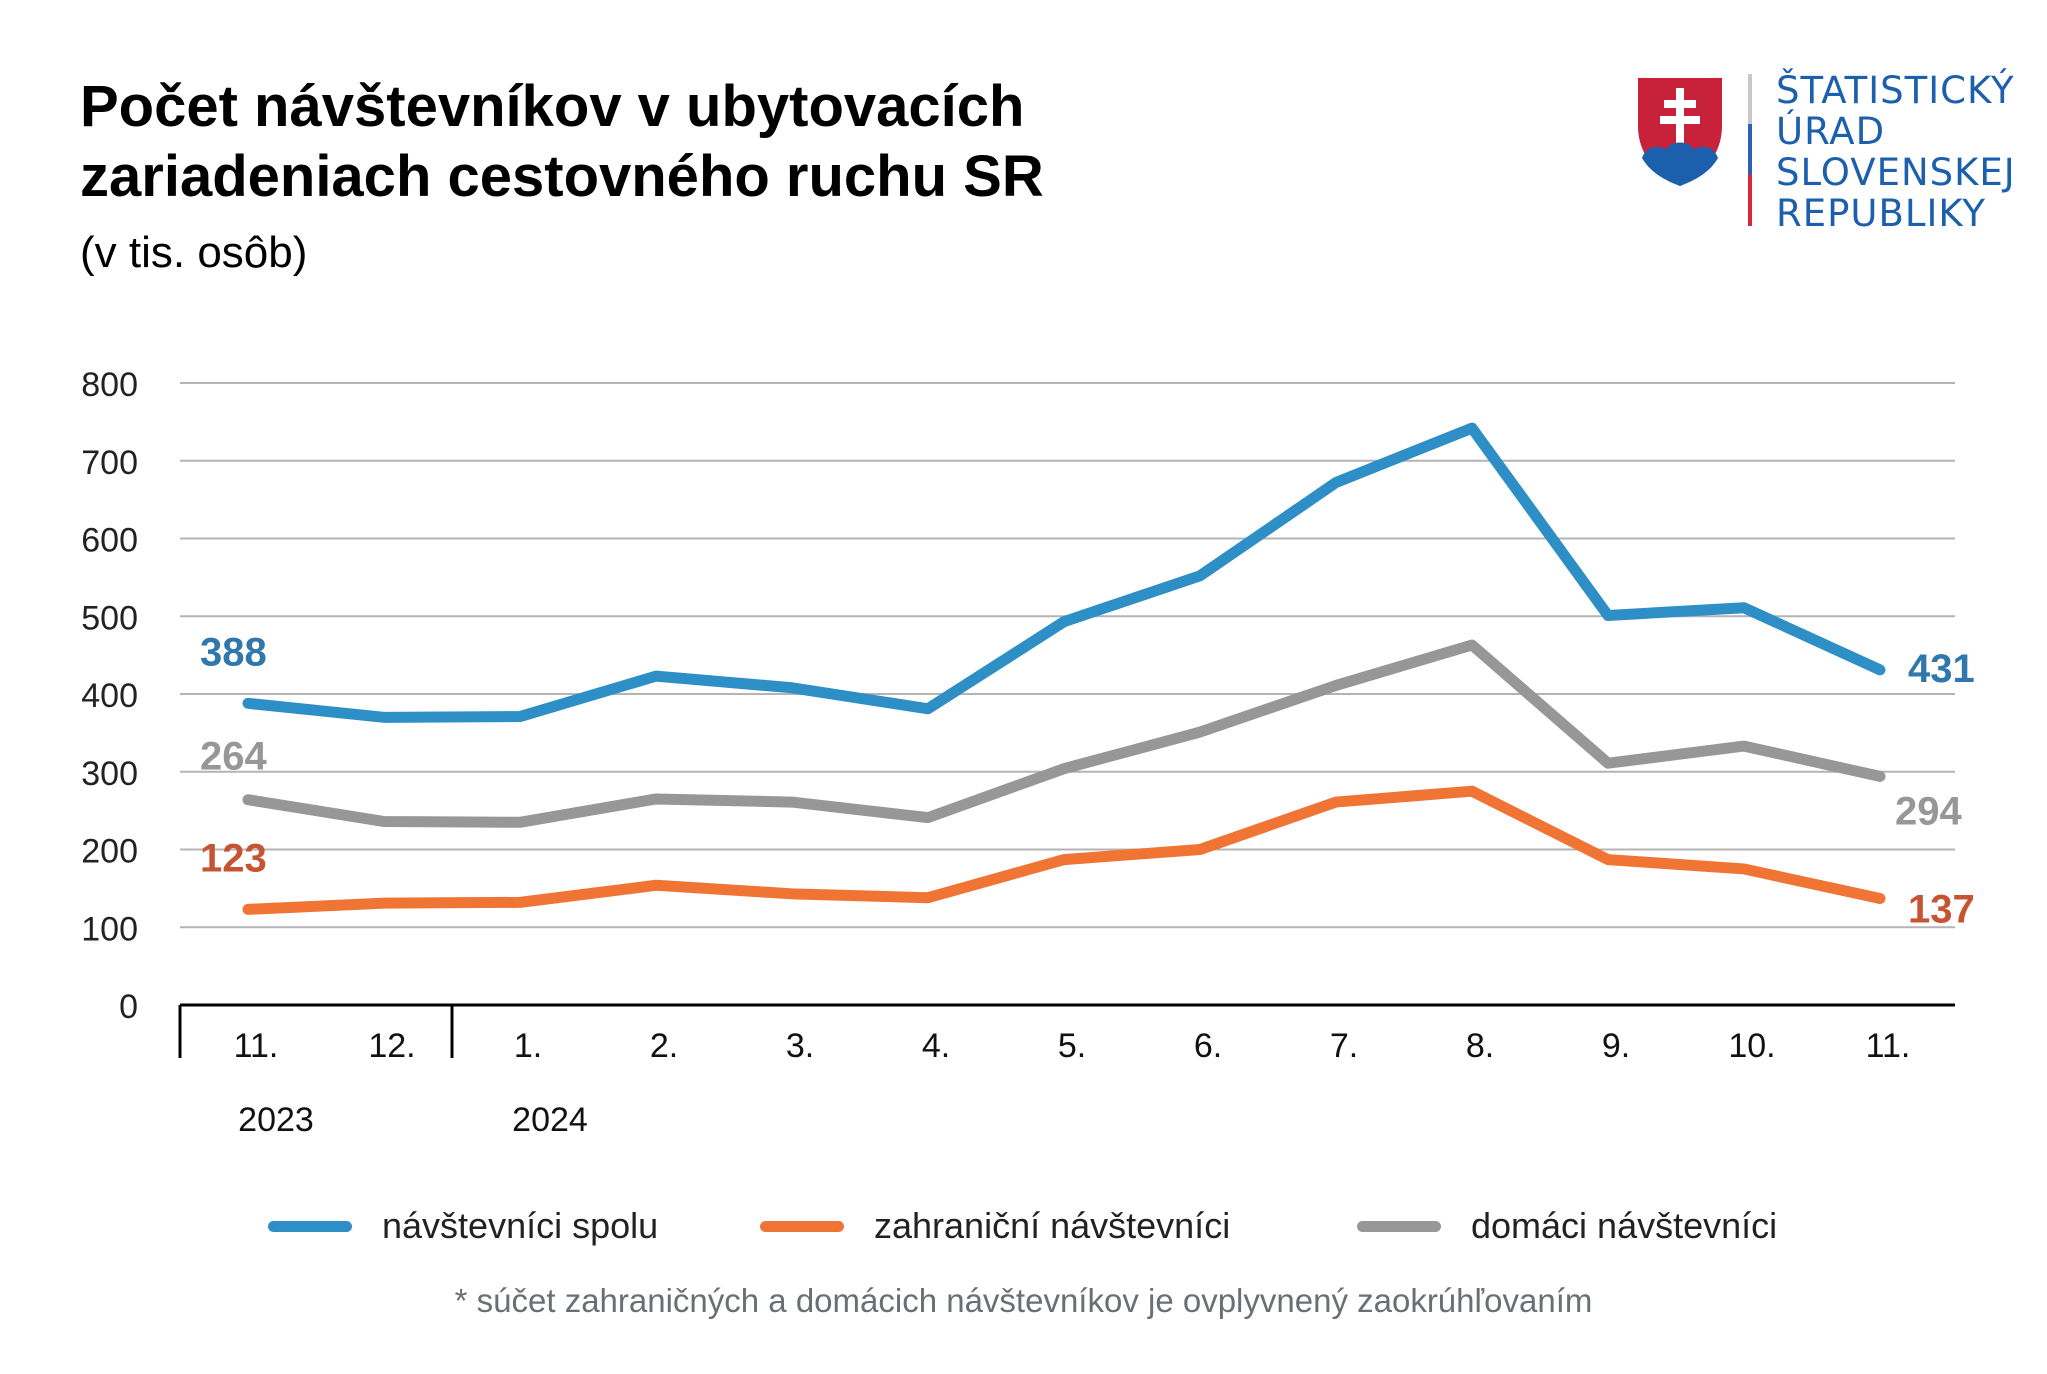  What do you see at coordinates (109, 774) in the screenshot?
I see `y-tick-label: 300` at bounding box center [109, 774].